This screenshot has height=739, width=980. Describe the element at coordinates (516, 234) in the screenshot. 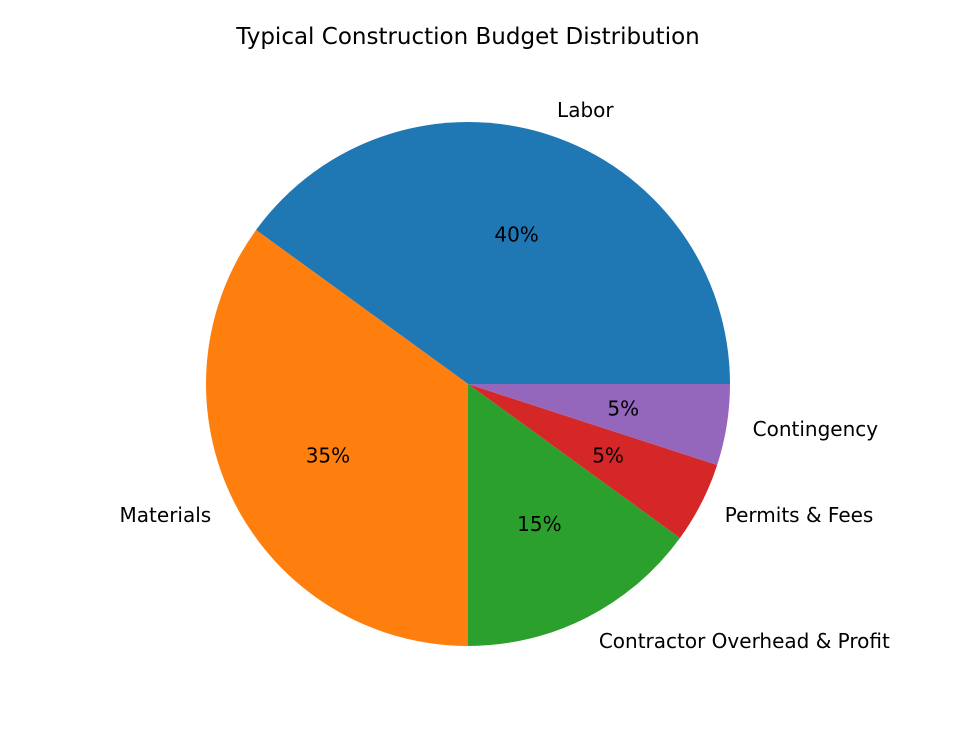

I see `percent-label-labor: 40%` at that location.